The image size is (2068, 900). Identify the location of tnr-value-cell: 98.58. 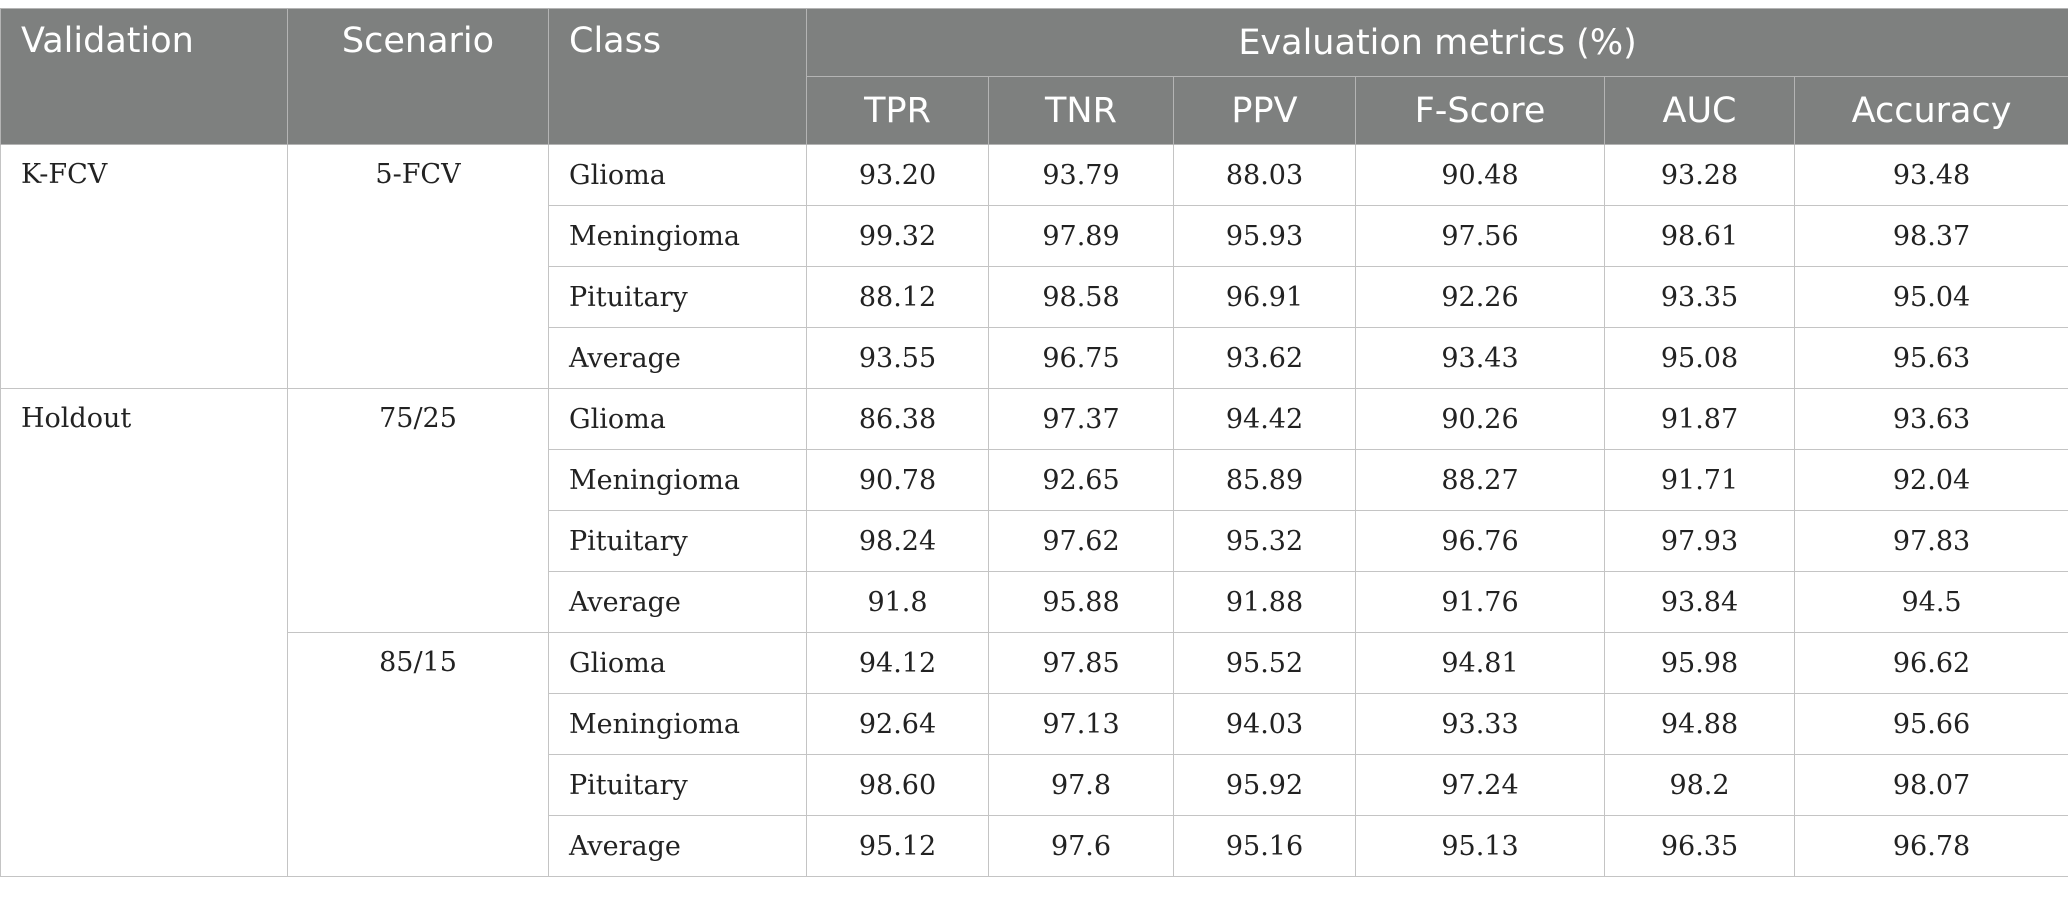
(1081, 297).